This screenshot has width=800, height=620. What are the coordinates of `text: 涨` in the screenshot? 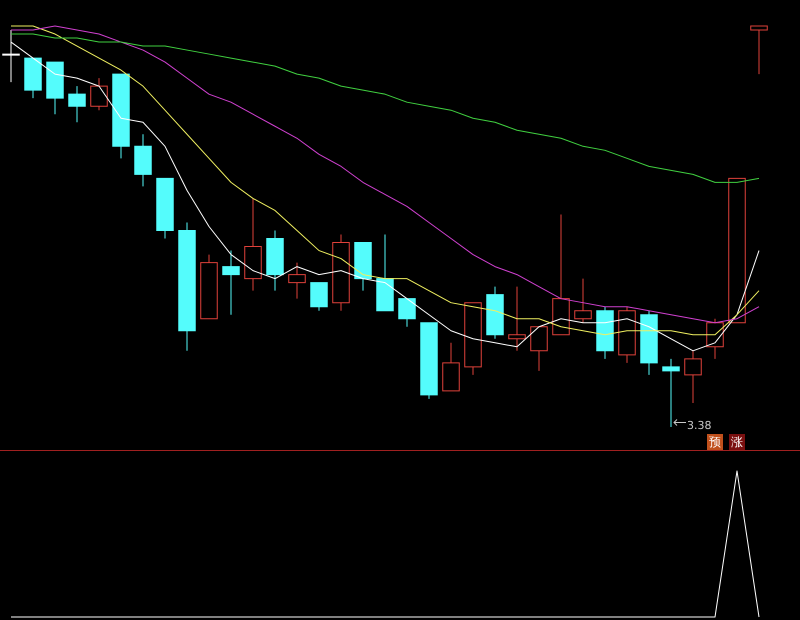 It's located at (737, 442).